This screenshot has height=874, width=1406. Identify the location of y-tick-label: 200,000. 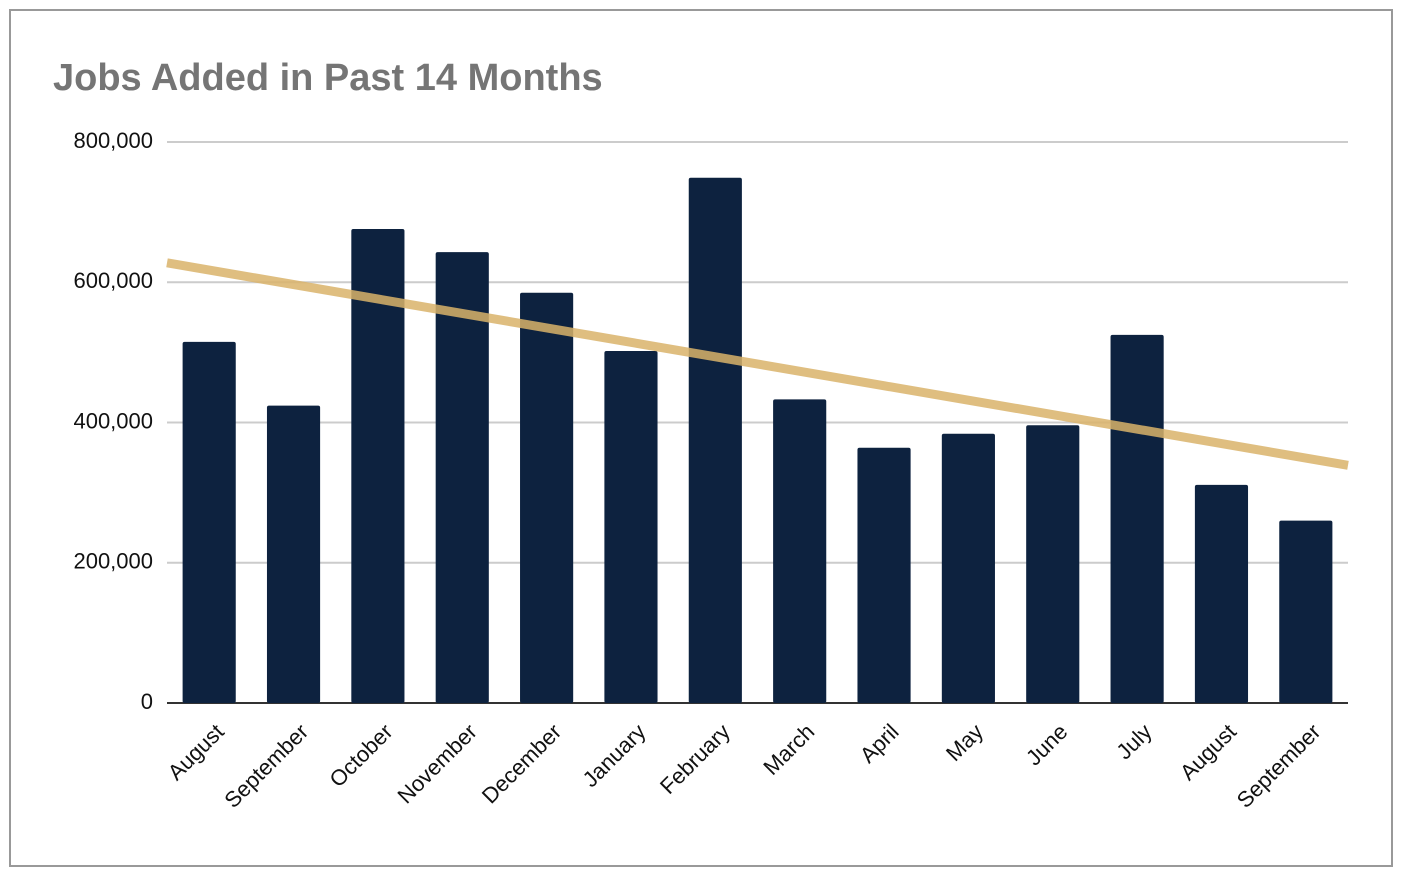
(113, 561).